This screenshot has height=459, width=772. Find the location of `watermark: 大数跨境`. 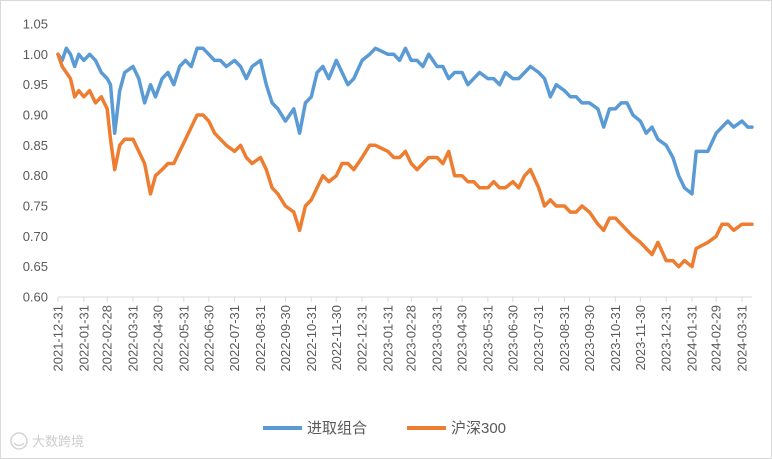

watermark: 大数跨境 is located at coordinates (47, 441).